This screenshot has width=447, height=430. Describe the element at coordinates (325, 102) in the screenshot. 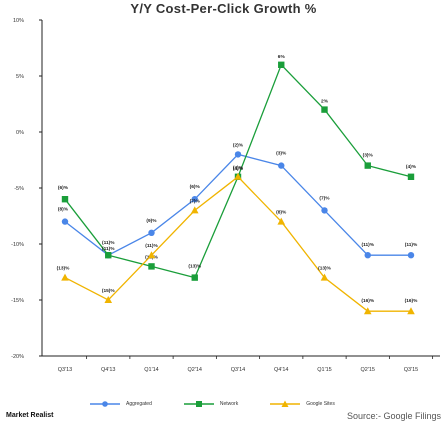

I see `data-label: 2%` at that location.